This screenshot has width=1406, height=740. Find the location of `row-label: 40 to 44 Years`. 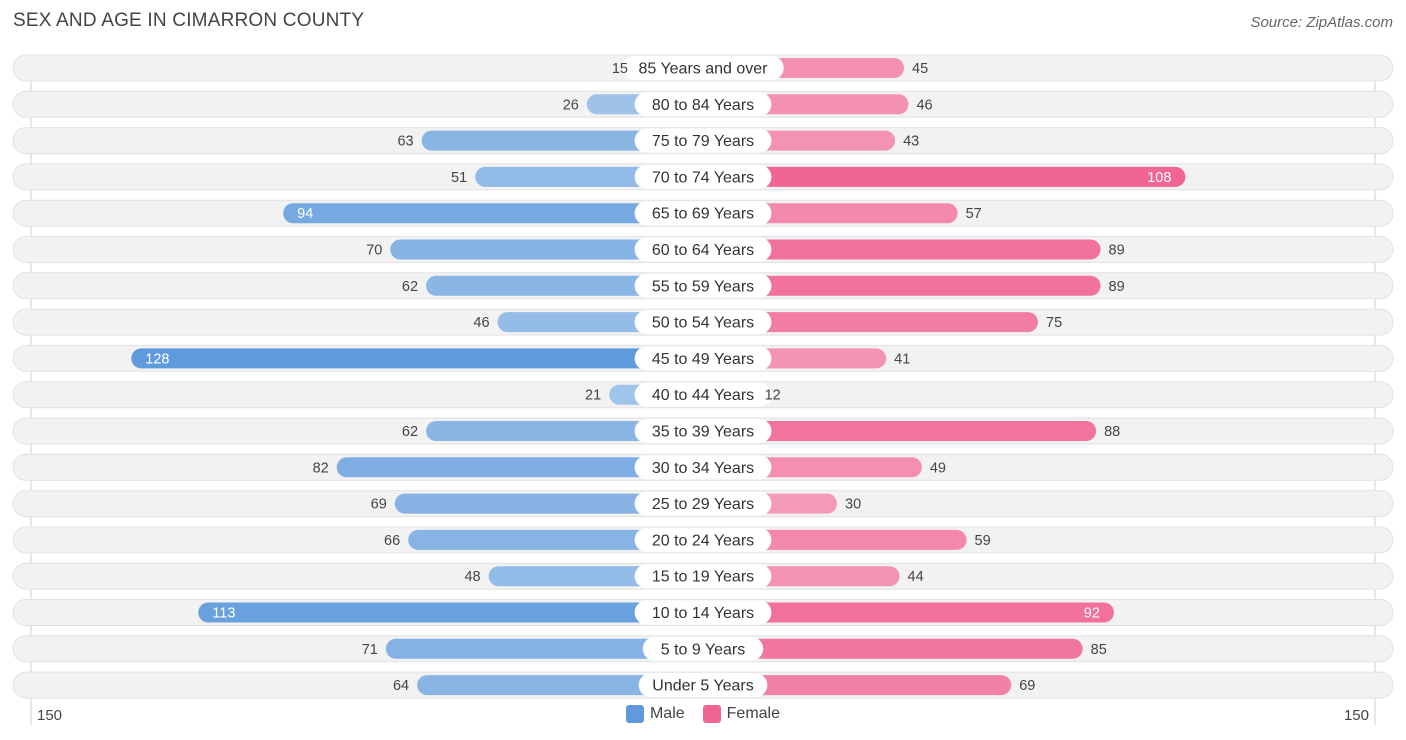

row-label: 40 to 44 Years is located at coordinates (703, 395).